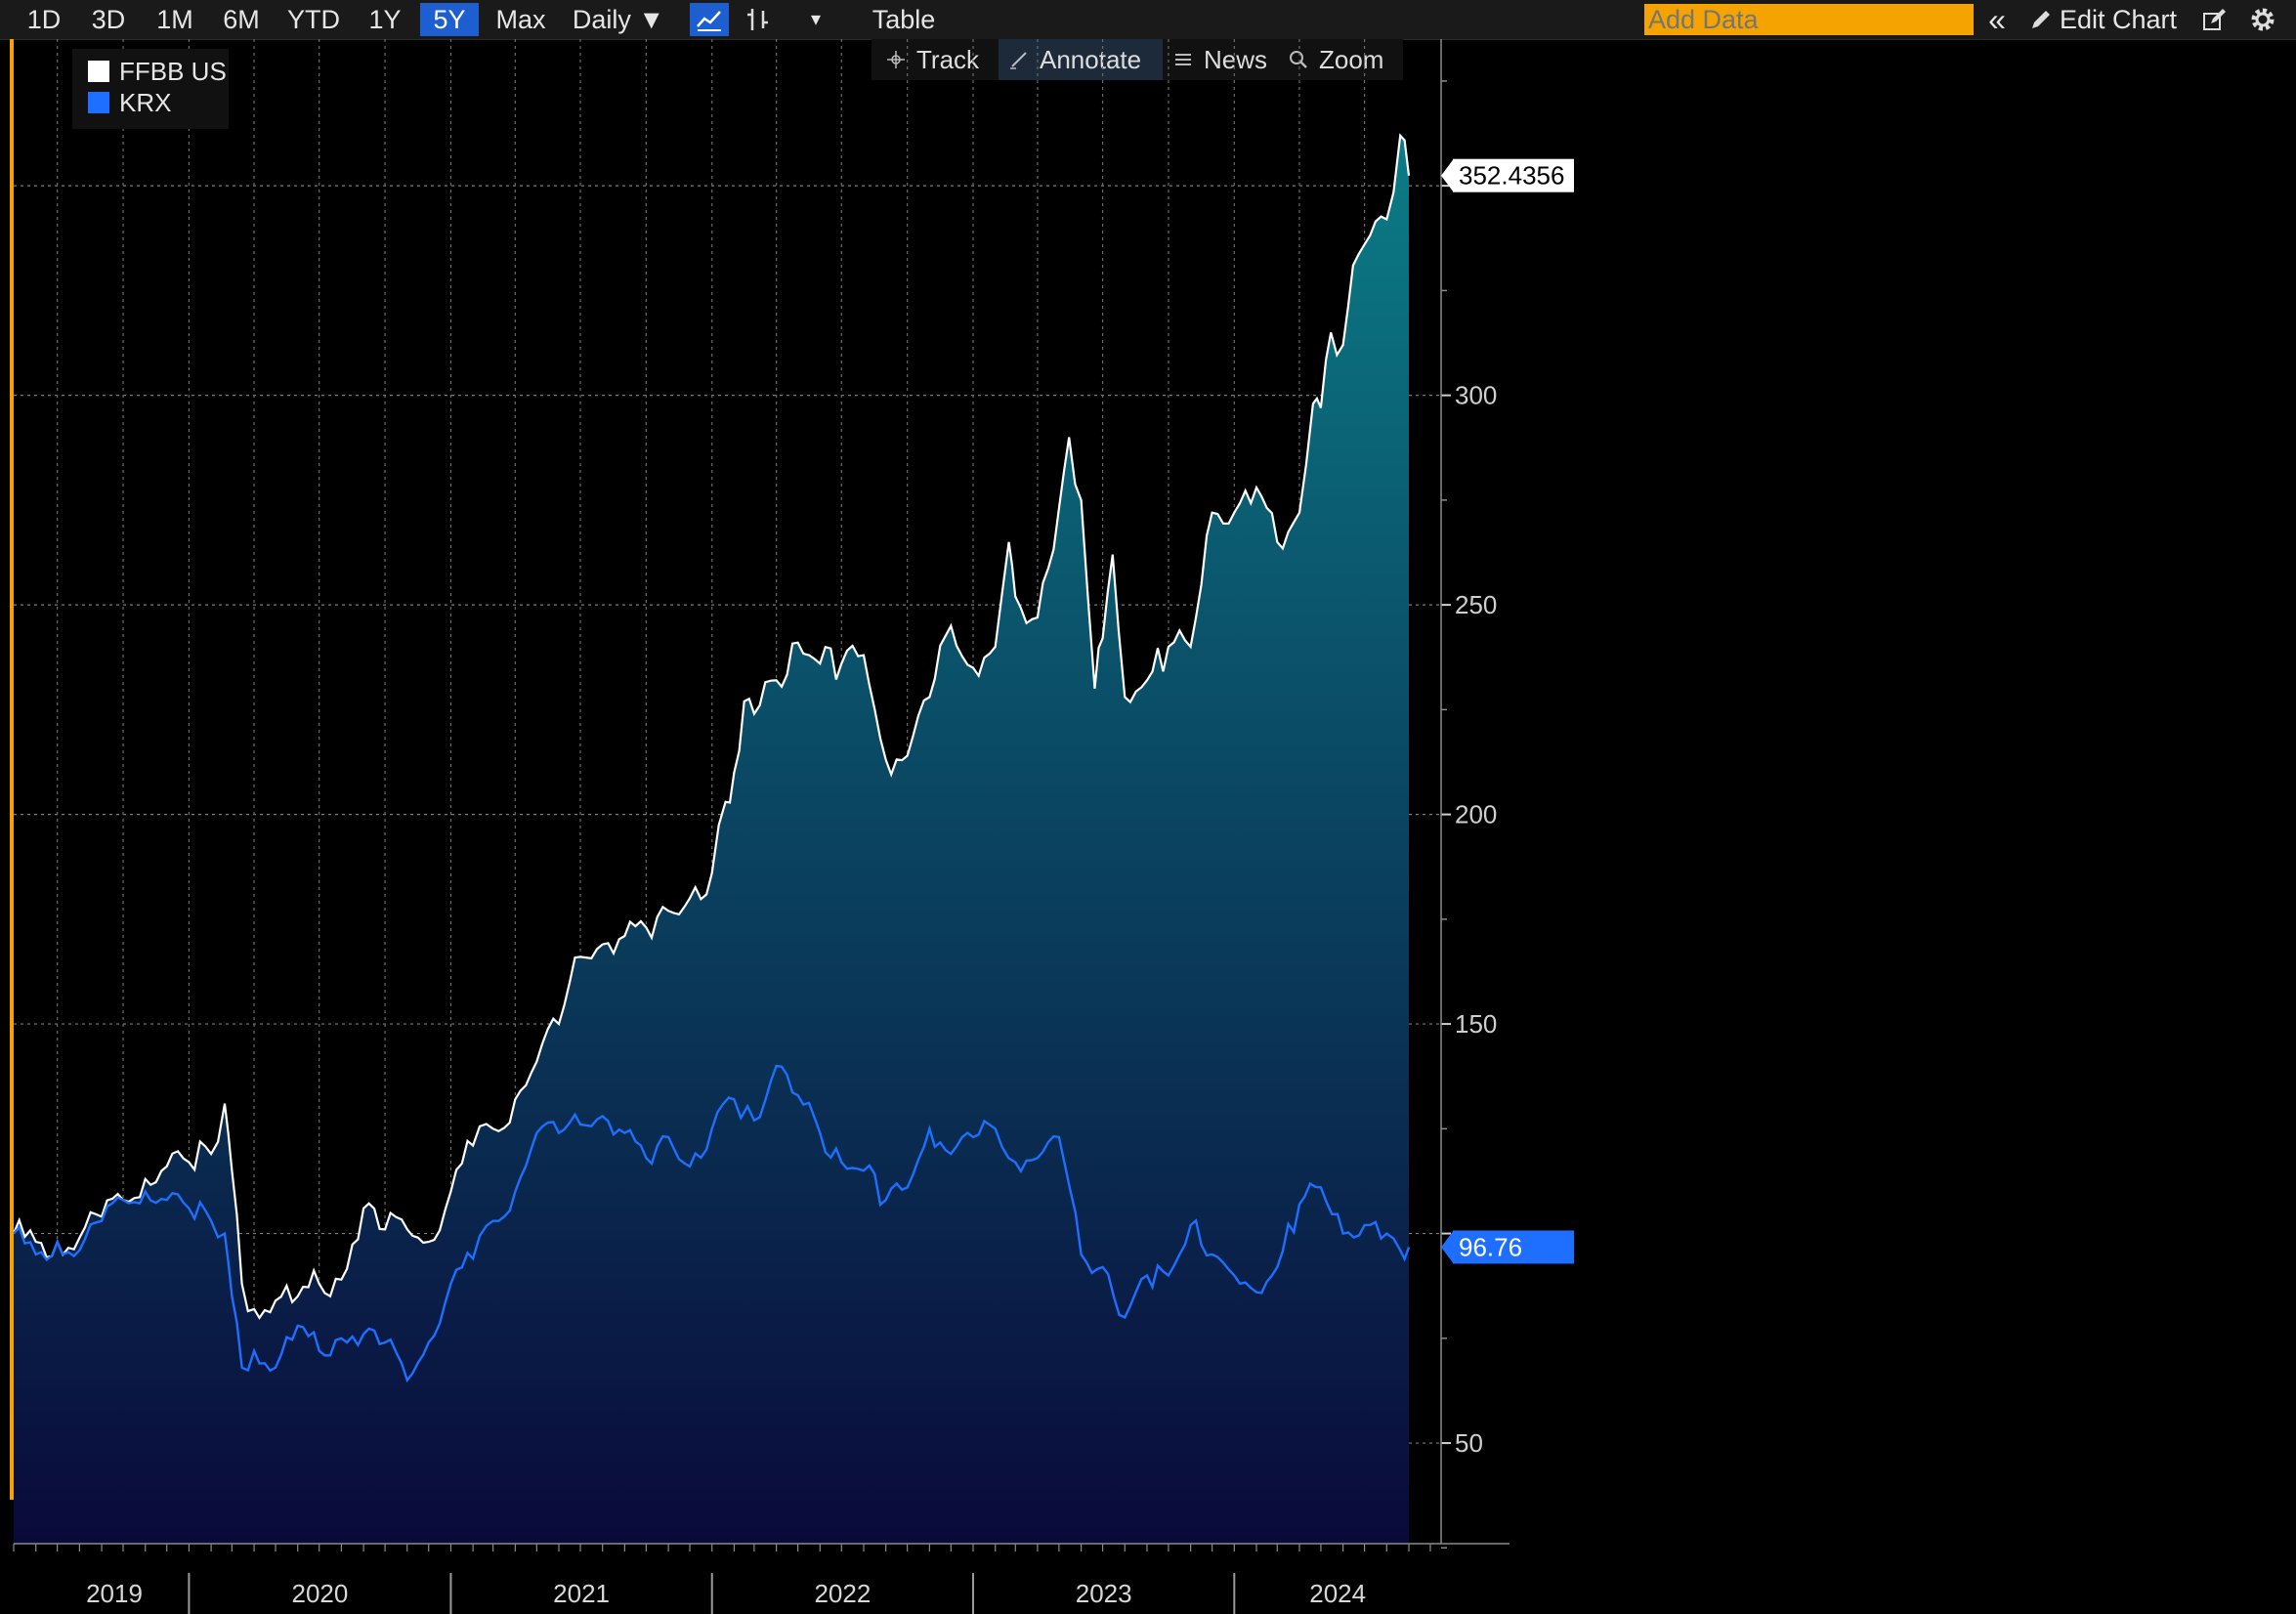 Image resolution: width=2296 pixels, height=1614 pixels. Describe the element at coordinates (1476, 395) in the screenshot. I see `y-tick-label: 300` at that location.